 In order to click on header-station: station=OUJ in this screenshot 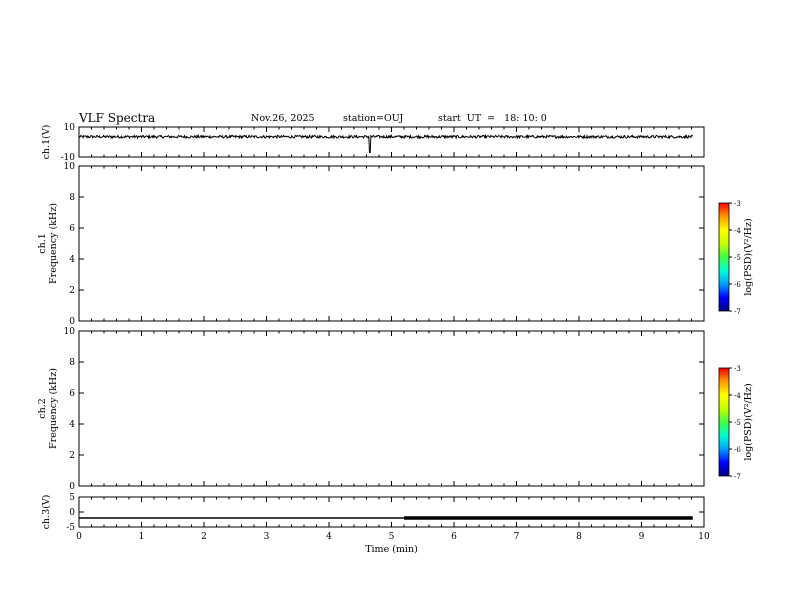, I will do `click(373, 118)`.